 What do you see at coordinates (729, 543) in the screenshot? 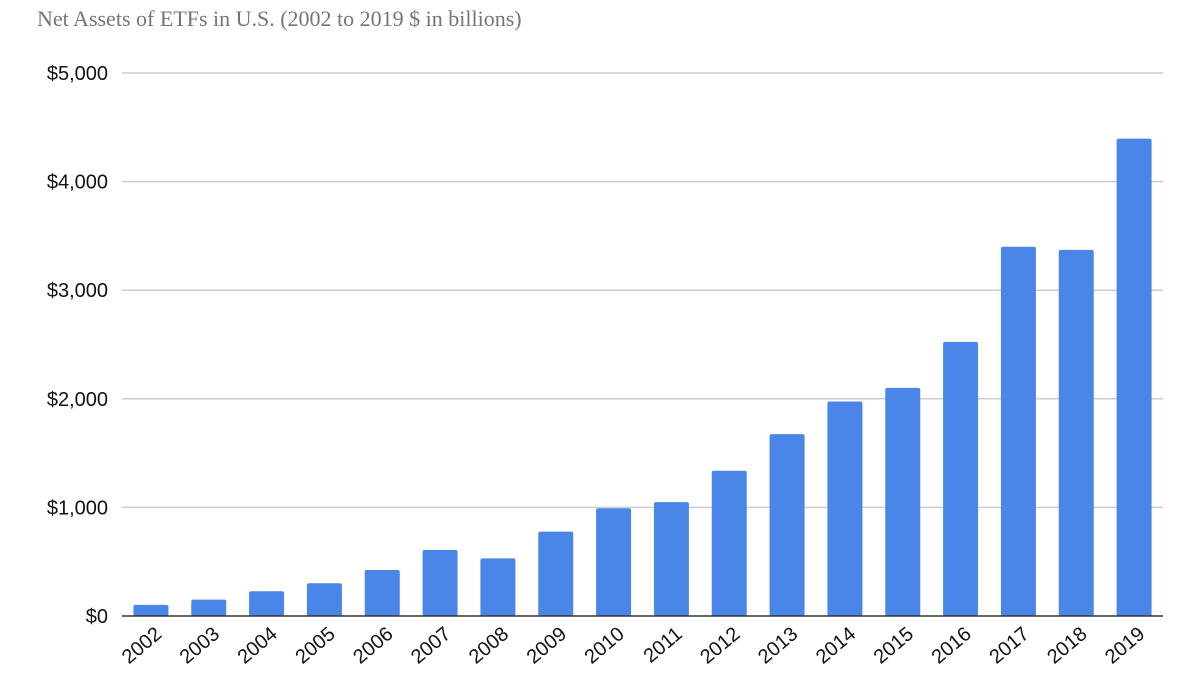
I see `bar-2012` at bounding box center [729, 543].